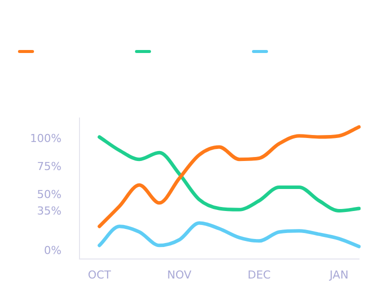 The width and height of the screenshot is (375, 296). I want to click on line-series, so click(229, 234).